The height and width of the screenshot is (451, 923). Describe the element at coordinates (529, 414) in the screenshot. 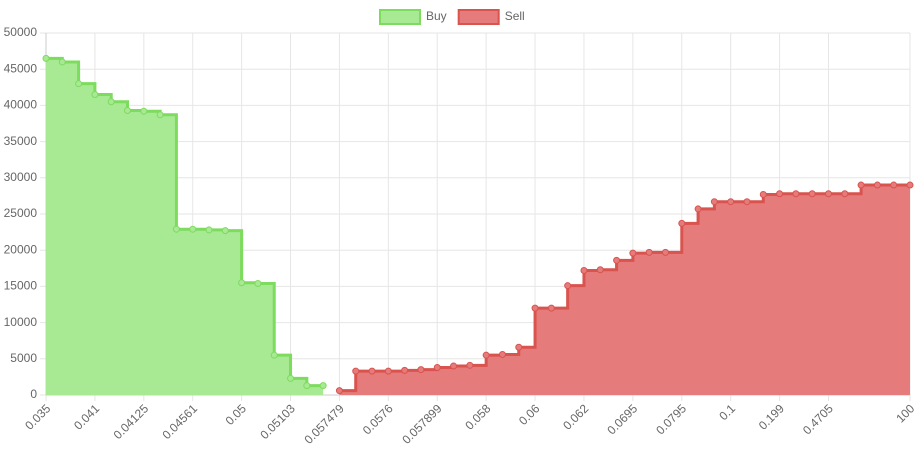

I see `x-tick-label: 0.06` at that location.